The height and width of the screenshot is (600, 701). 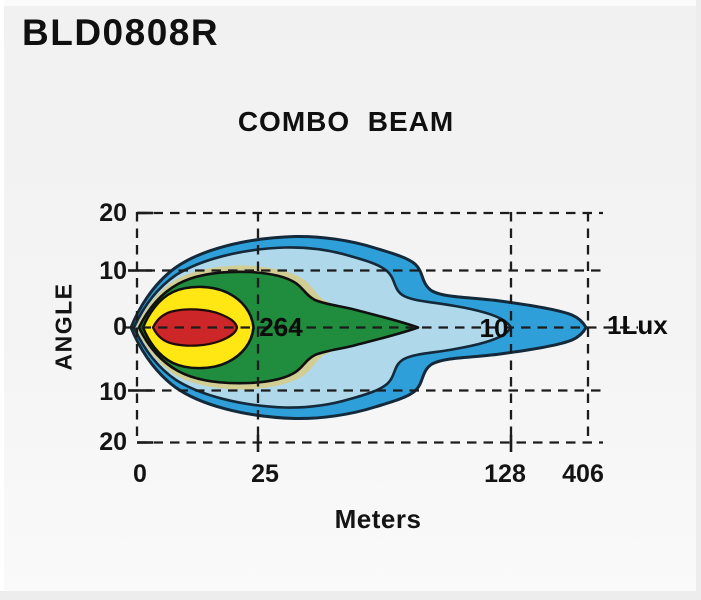 What do you see at coordinates (698, 300) in the screenshot?
I see `page-edge-right` at bounding box center [698, 300].